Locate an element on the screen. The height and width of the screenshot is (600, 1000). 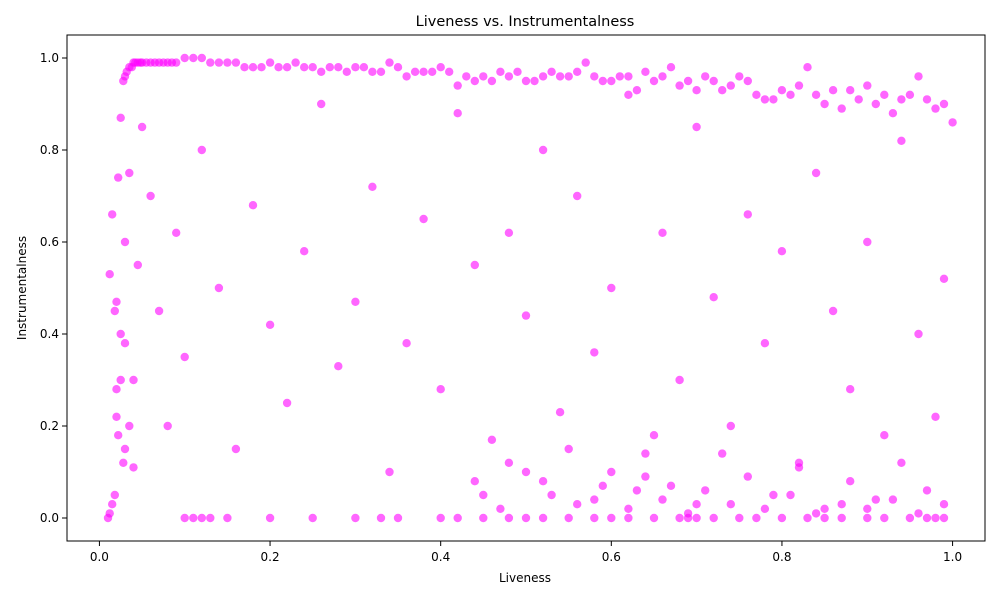
y-axis-label: Instrumentalness is located at coordinates (22, 288).